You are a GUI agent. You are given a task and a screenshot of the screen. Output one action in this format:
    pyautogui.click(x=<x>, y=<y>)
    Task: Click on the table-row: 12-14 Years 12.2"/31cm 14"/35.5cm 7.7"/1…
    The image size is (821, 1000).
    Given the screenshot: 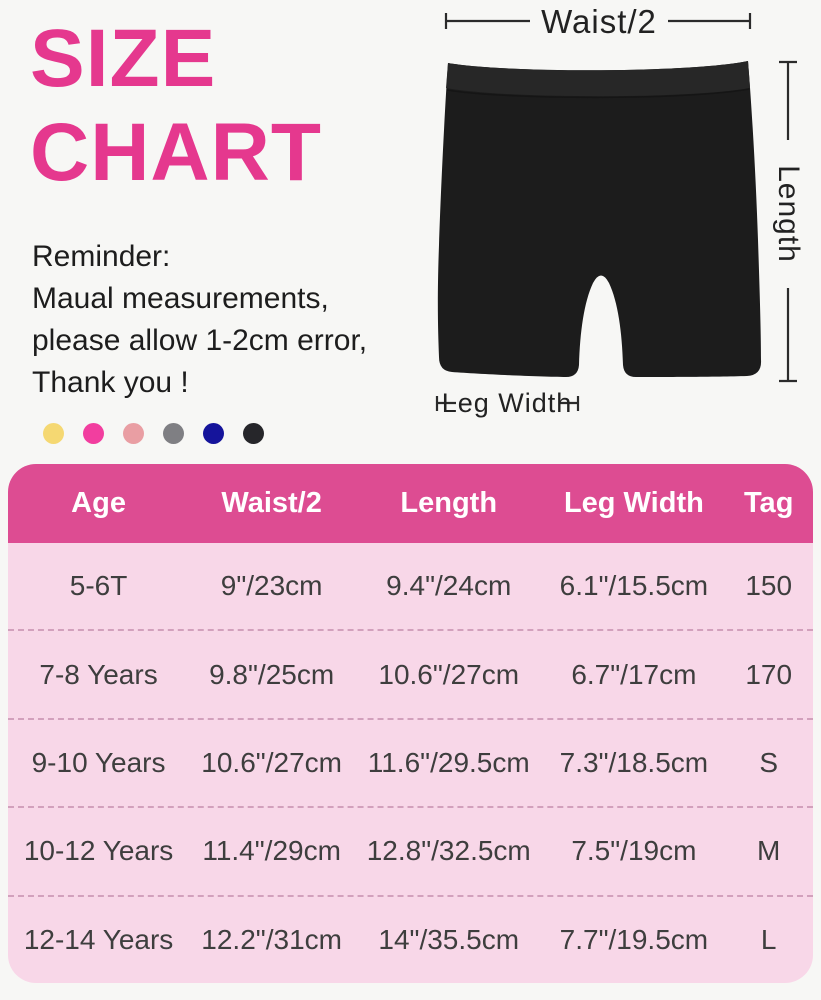 What is the action you would take?
    pyautogui.click(x=410, y=938)
    